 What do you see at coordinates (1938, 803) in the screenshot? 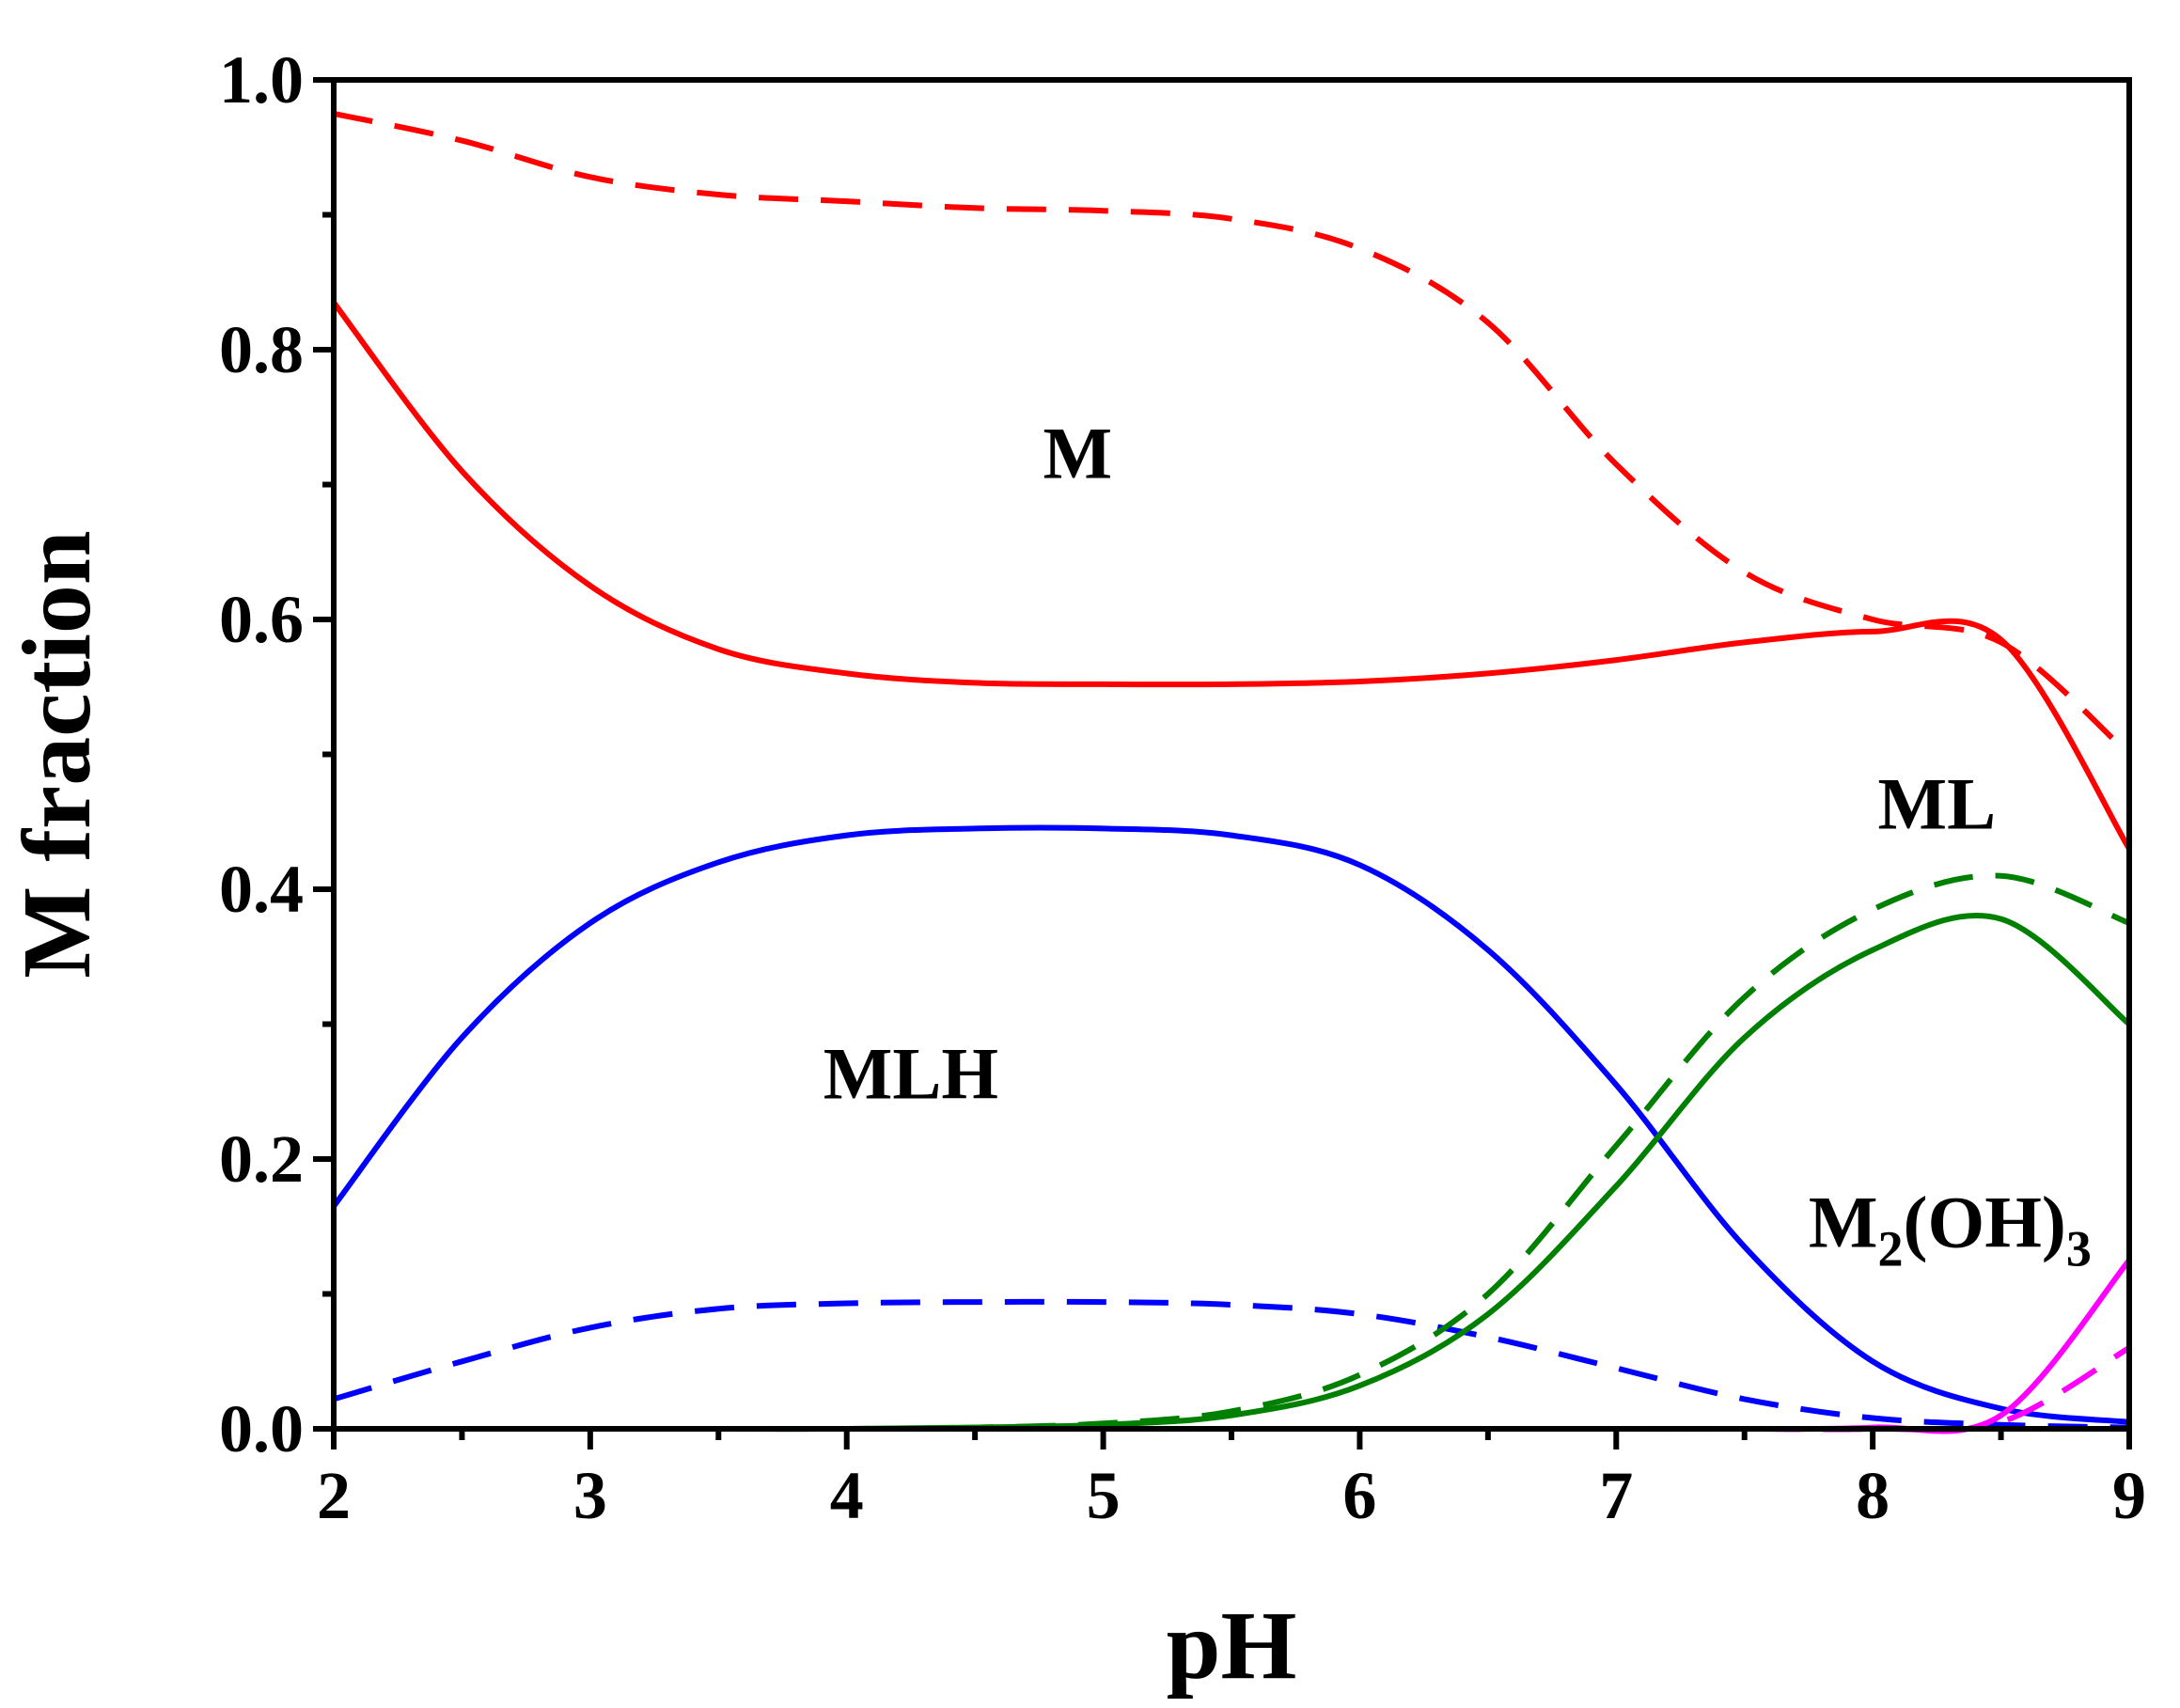
I see `annotation-ml: ML` at bounding box center [1938, 803].